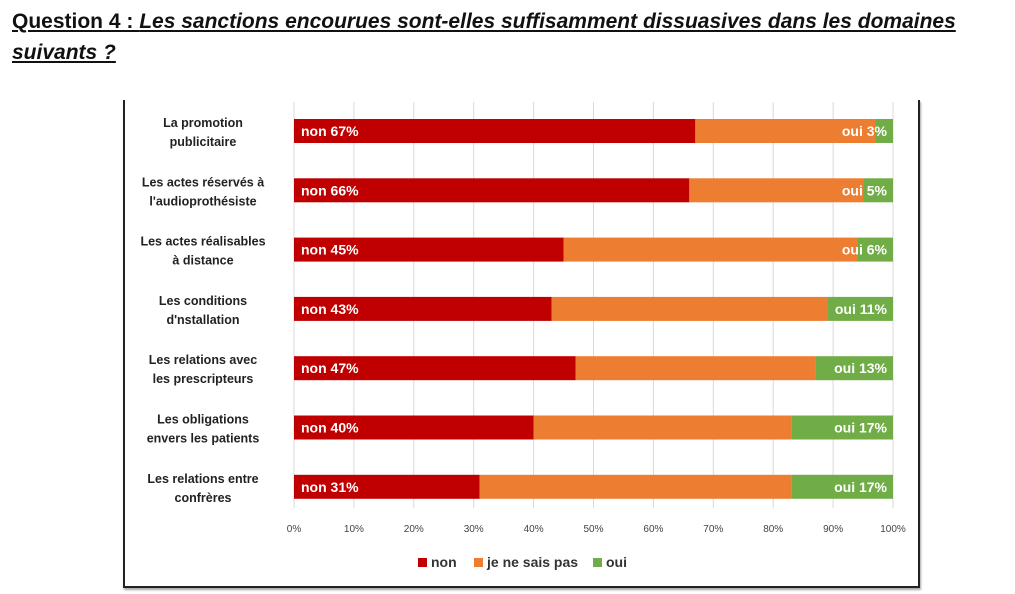  Describe the element at coordinates (773, 529) in the screenshot. I see `x-tick-label: 80%` at that location.